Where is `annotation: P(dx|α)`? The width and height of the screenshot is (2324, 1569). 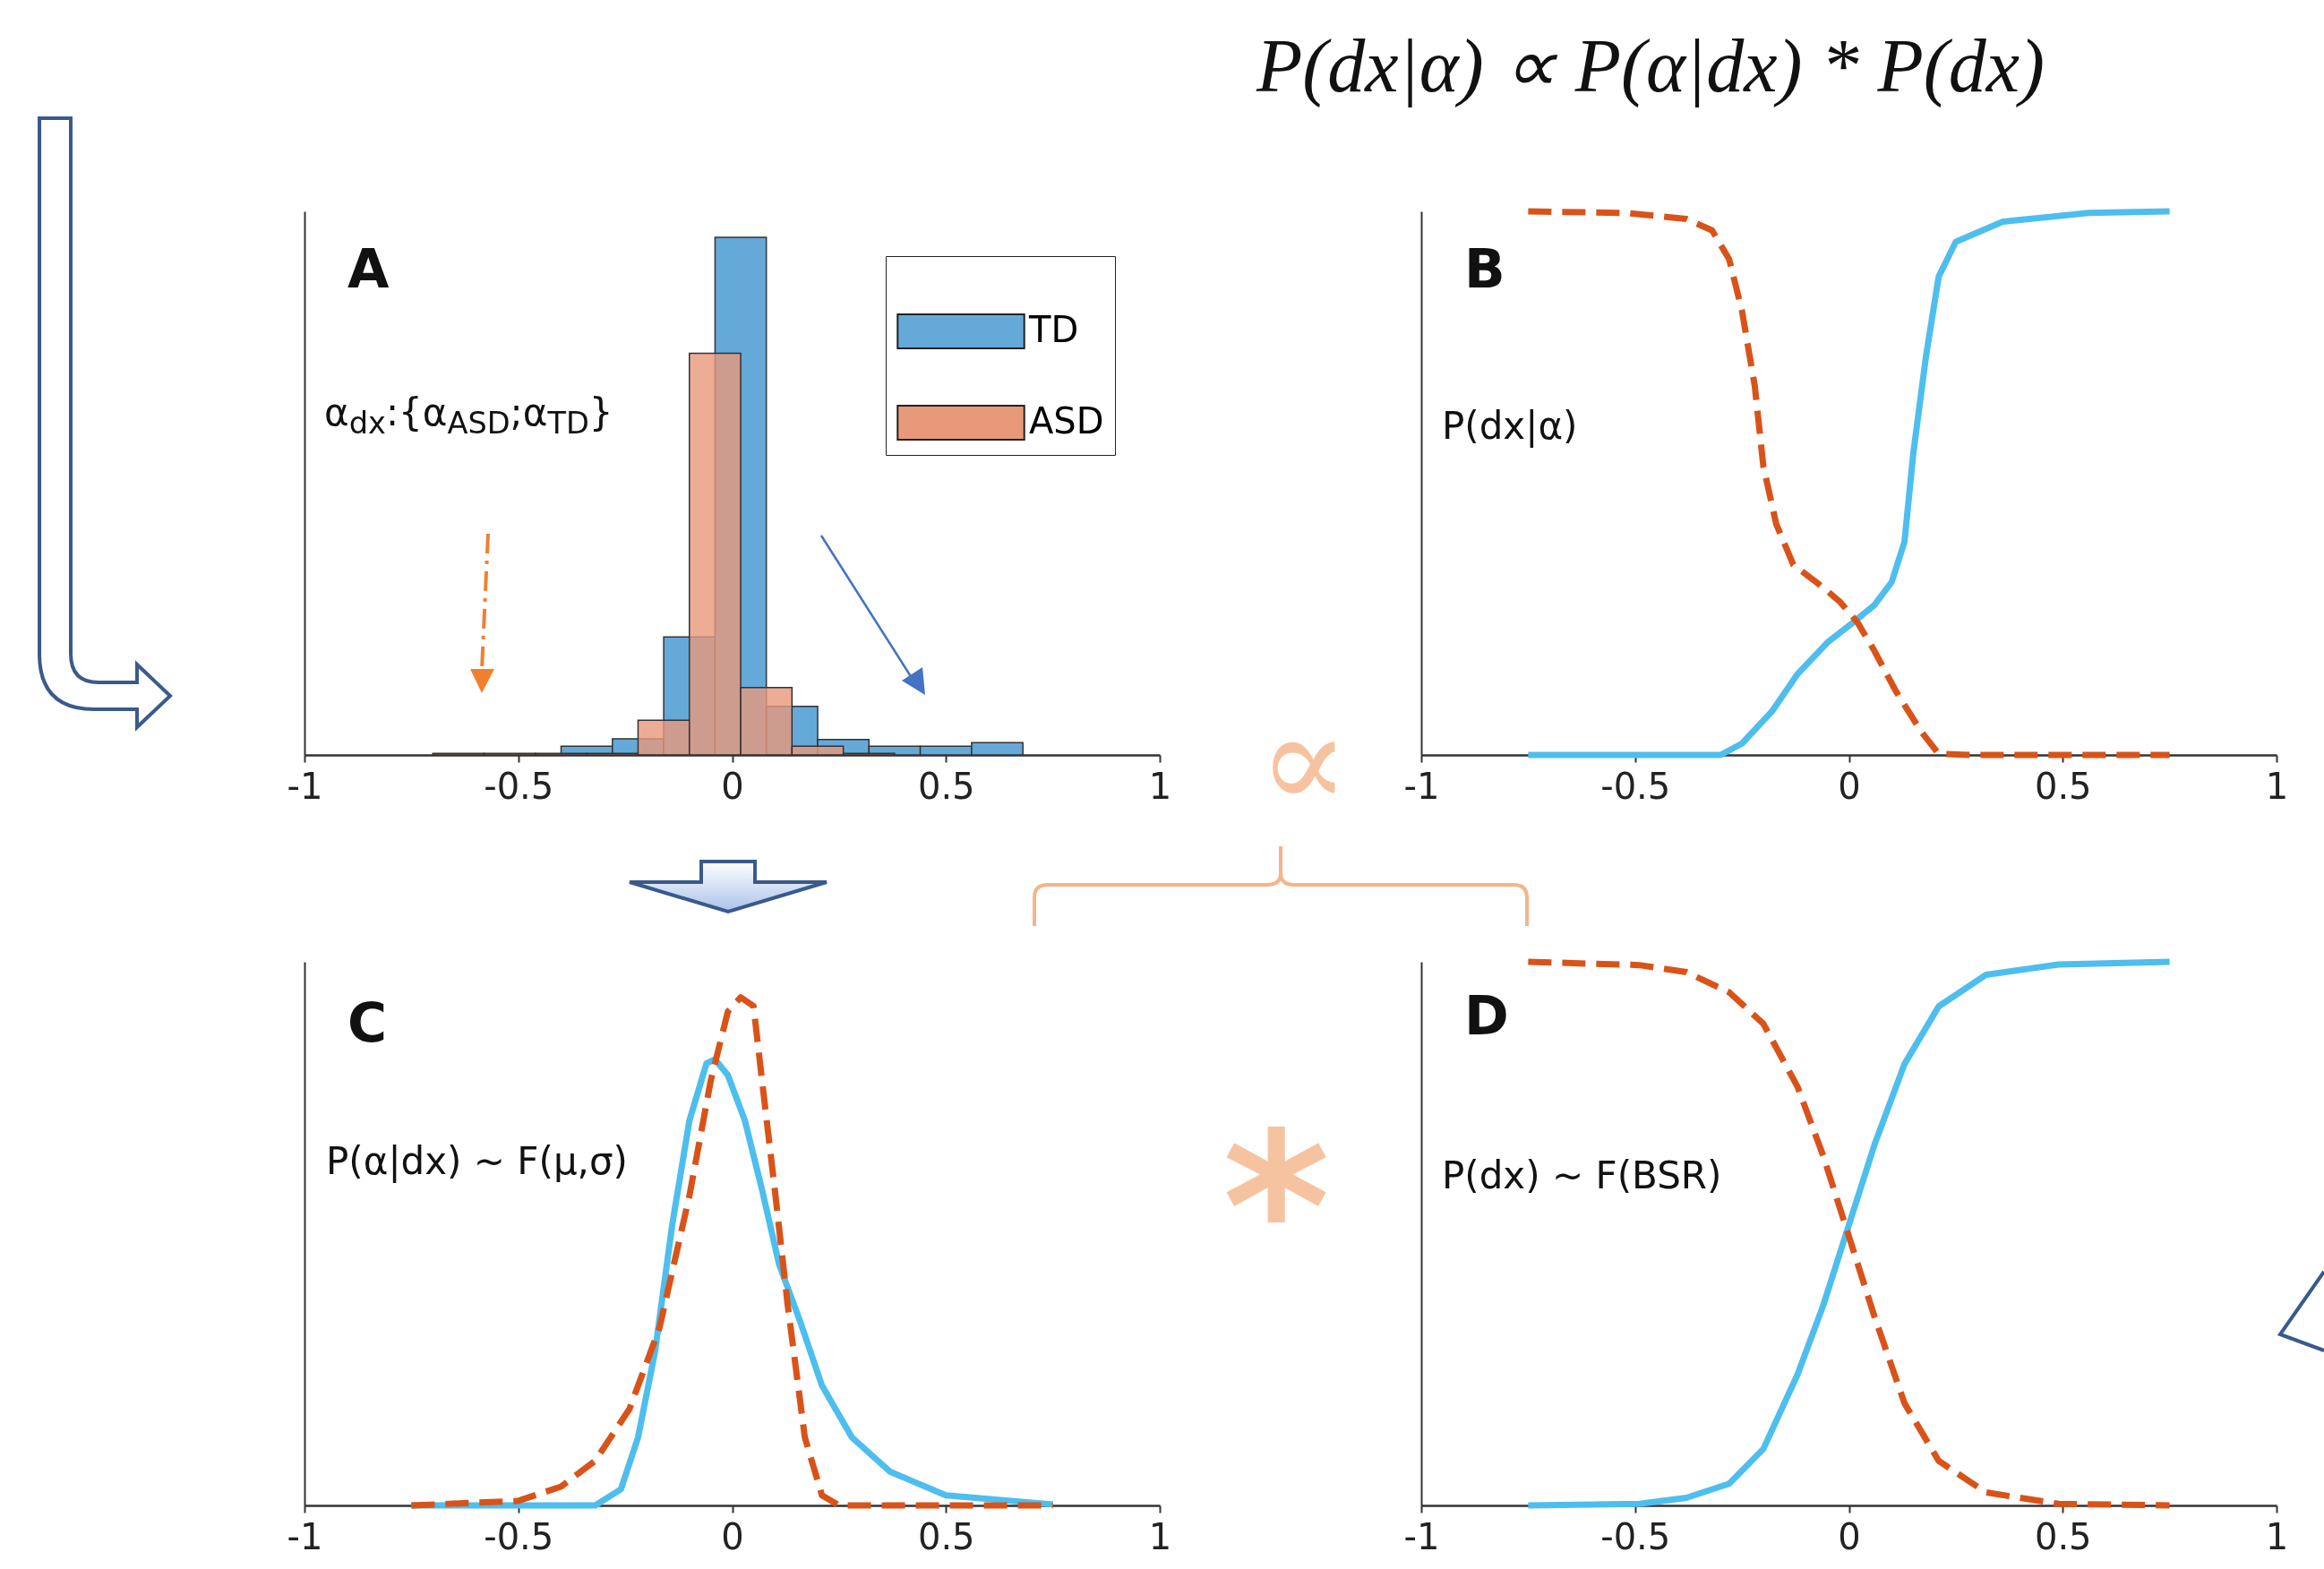
annotation: P(dx|α) is located at coordinates (1510, 426).